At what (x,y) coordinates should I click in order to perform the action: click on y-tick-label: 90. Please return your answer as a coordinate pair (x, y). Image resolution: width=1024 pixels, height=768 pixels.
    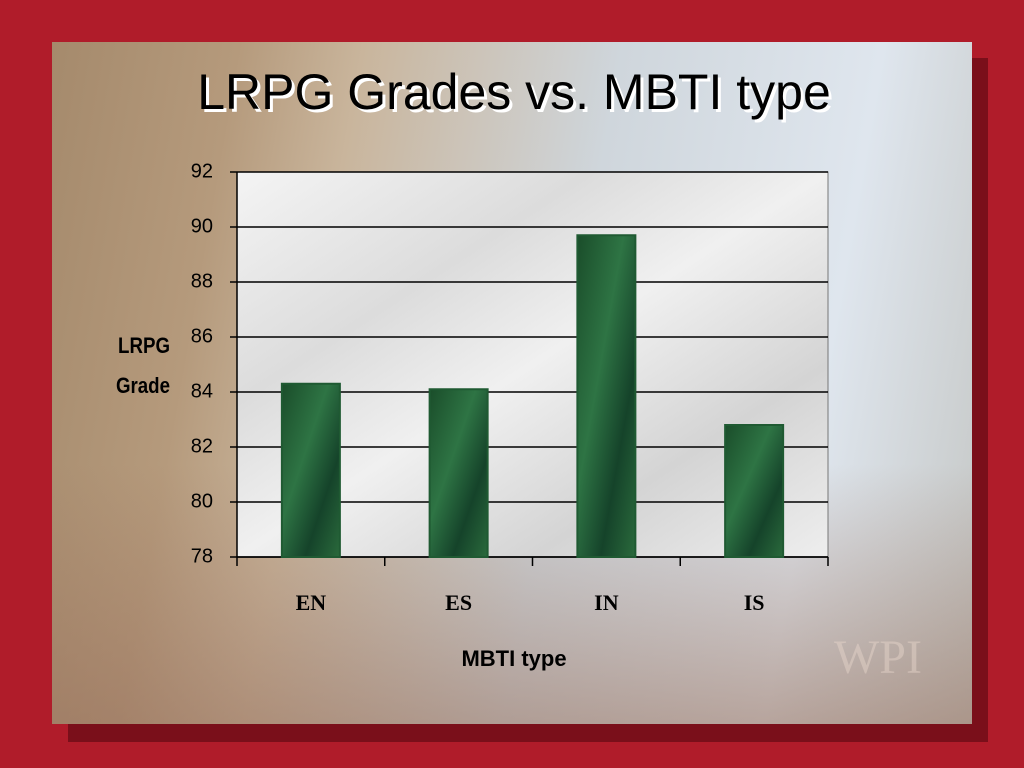
    Looking at the image, I should click on (202, 226).